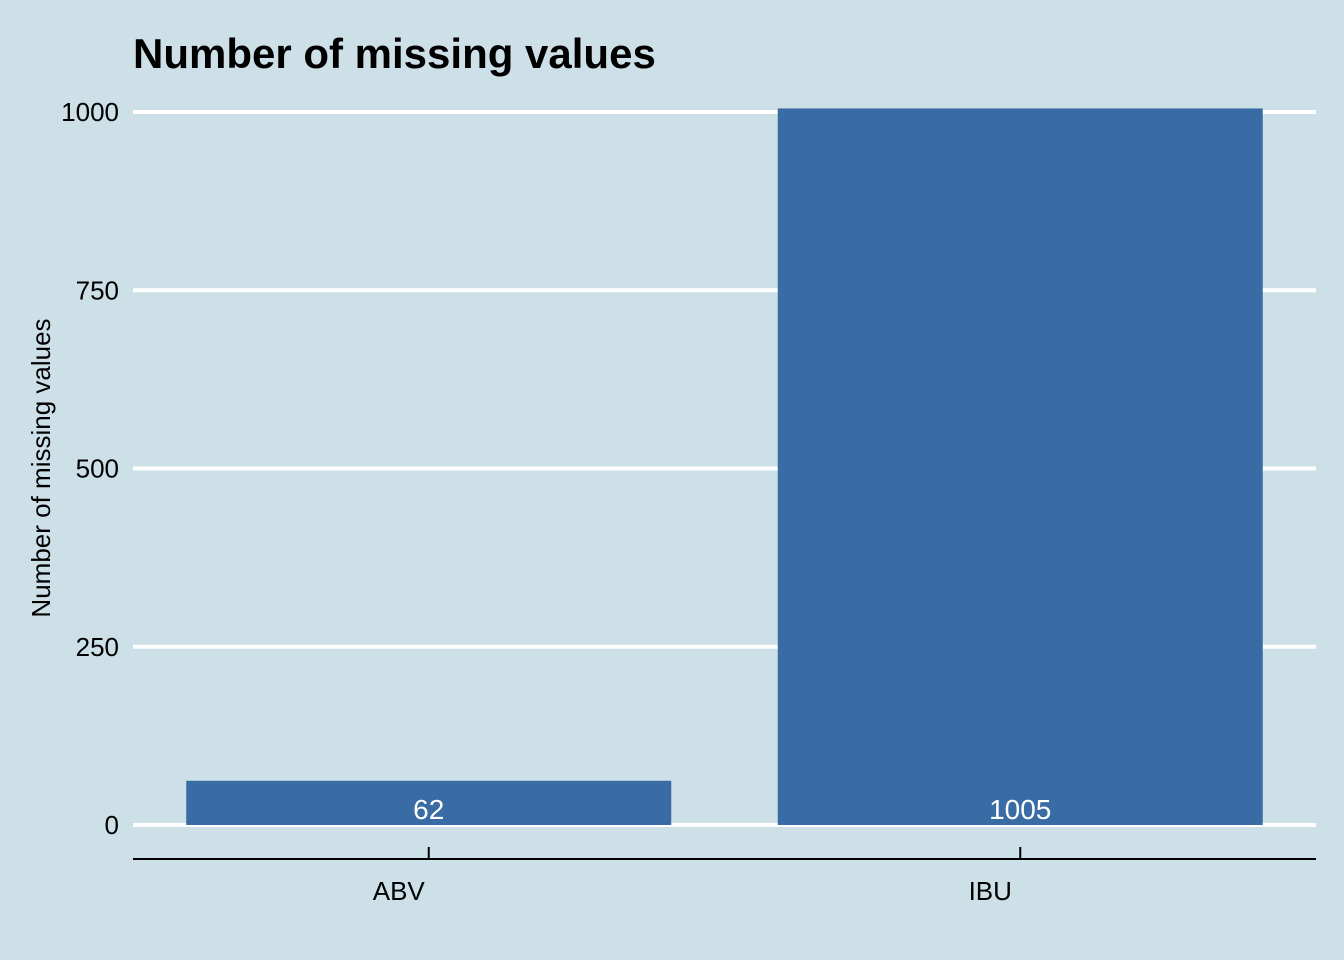 The height and width of the screenshot is (960, 1344). I want to click on bar-abv, so click(429, 802).